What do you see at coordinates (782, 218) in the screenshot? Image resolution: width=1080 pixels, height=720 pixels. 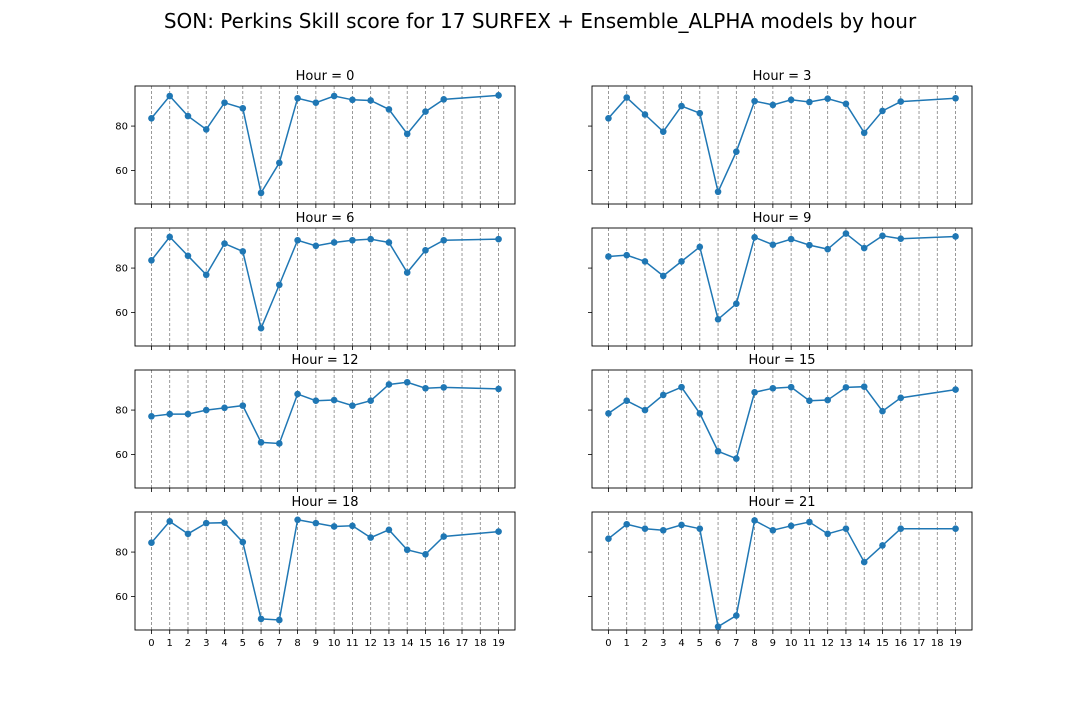 I see `panel-title: Hour = 9` at bounding box center [782, 218].